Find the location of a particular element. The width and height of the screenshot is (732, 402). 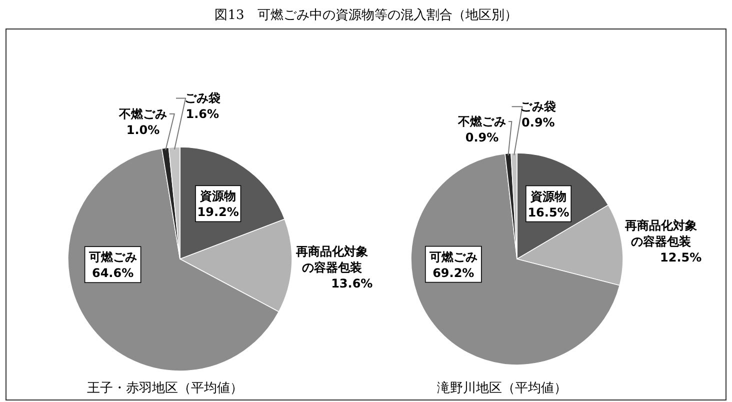

text: 王子・赤羽地区（平均値） is located at coordinates (165, 388).